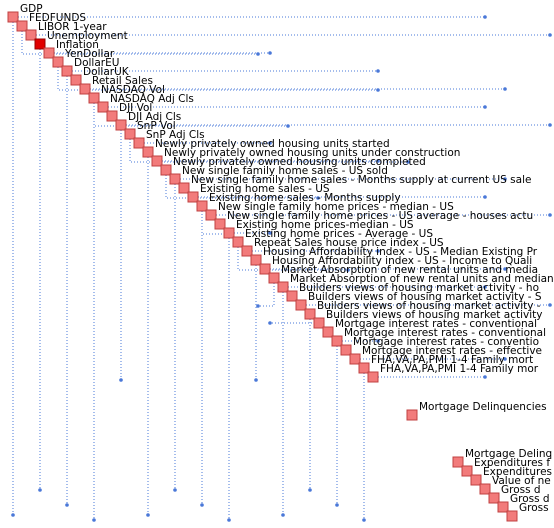 The height and width of the screenshot is (528, 554). Describe the element at coordinates (57, 18) in the screenshot. I see `node-label: FEDFUNDS` at that location.